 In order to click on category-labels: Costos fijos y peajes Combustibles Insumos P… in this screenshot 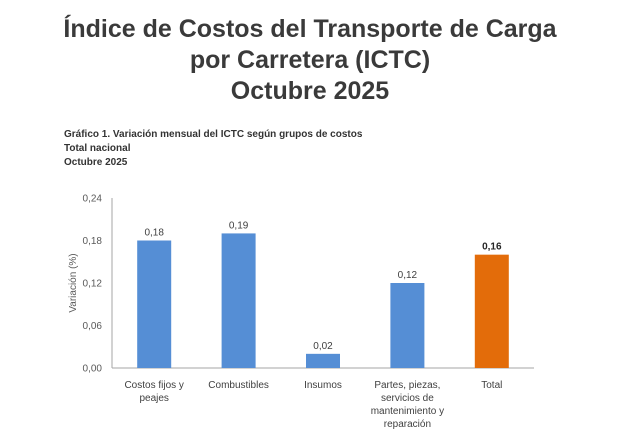, I will do `click(313, 405)`.